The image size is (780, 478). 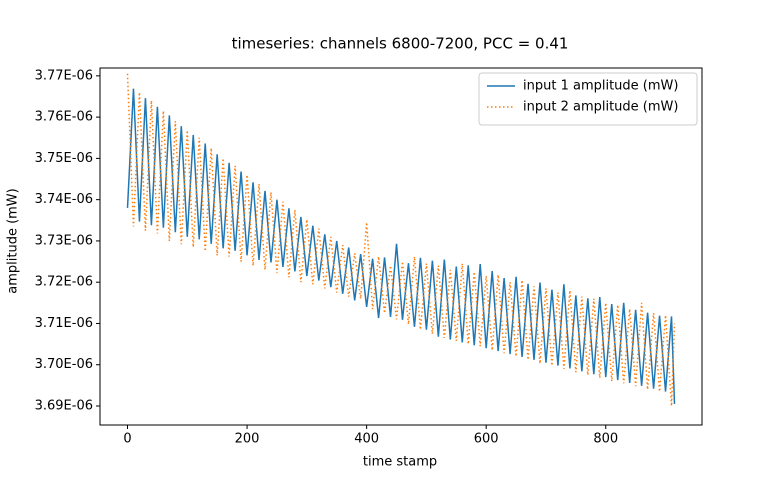 I want to click on x-tick-label: 400, so click(x=366, y=439).